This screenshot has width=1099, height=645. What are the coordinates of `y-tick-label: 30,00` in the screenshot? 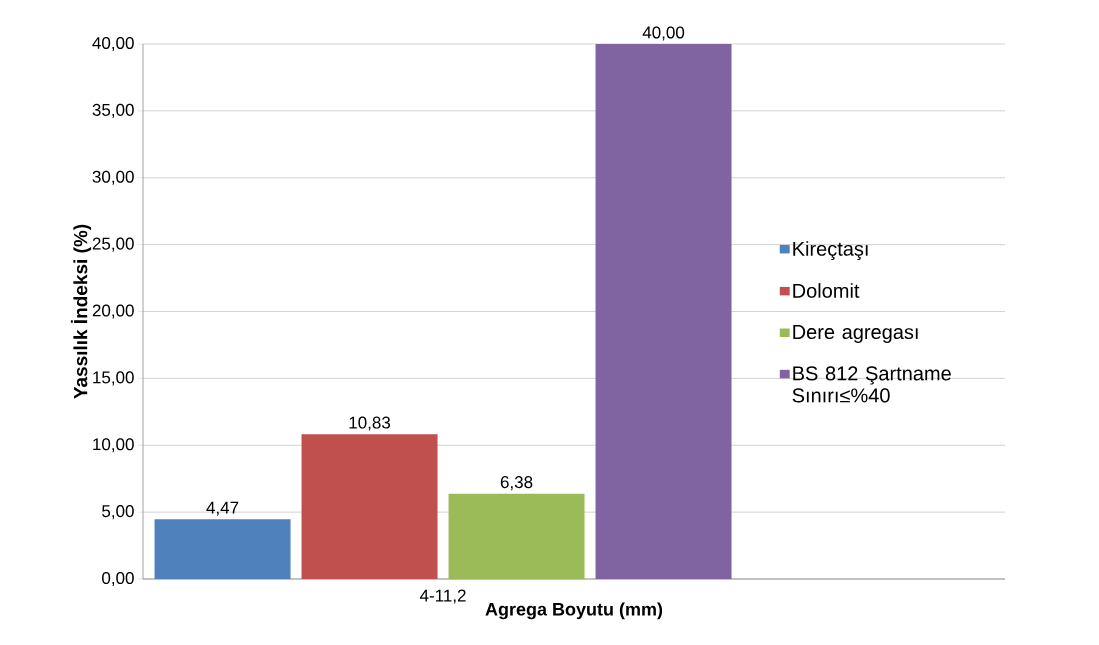 It's located at (113, 177).